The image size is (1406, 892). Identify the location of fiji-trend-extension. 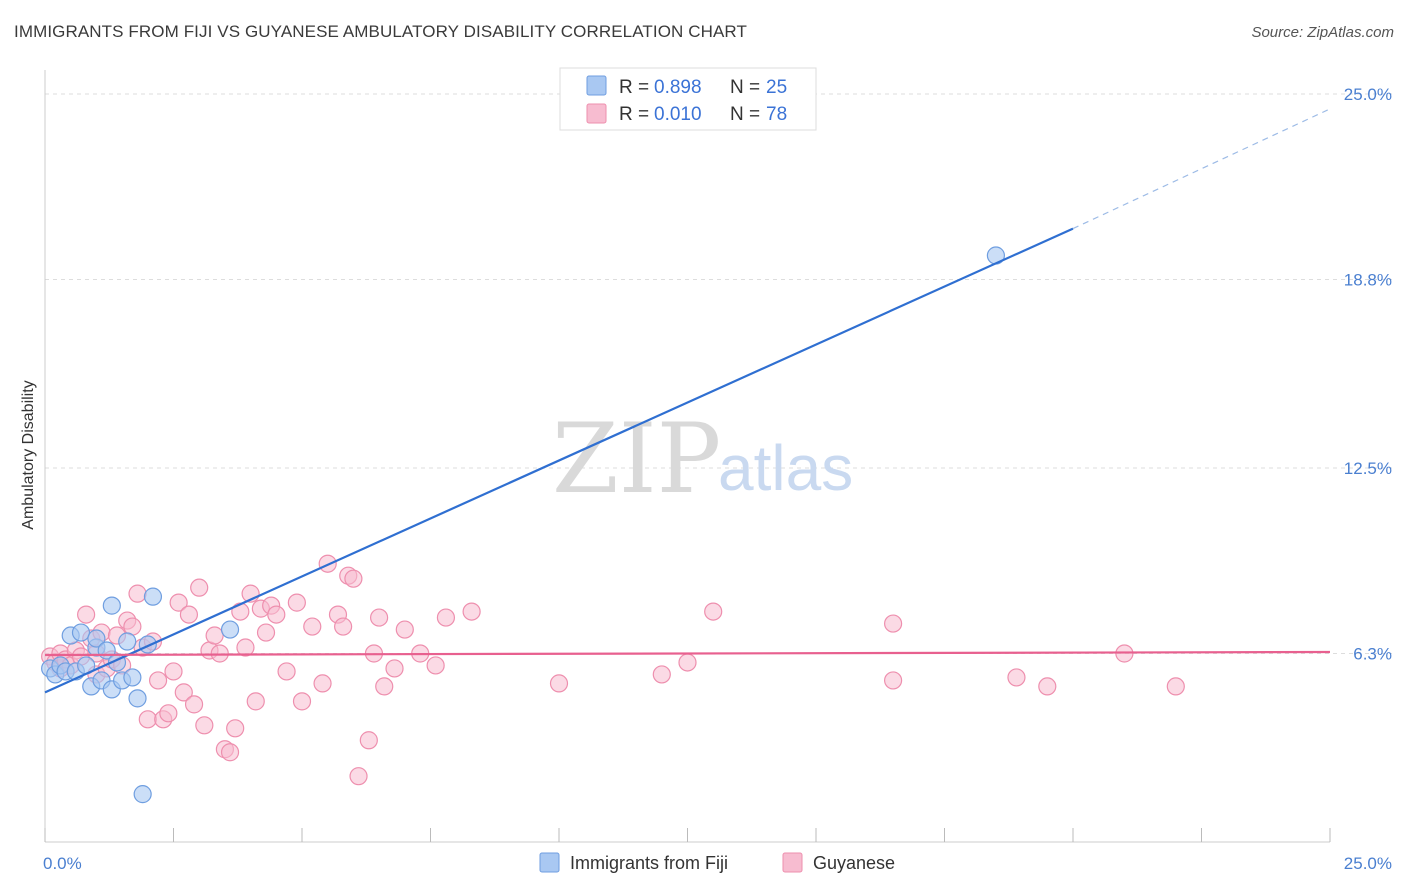
(1201, 169).